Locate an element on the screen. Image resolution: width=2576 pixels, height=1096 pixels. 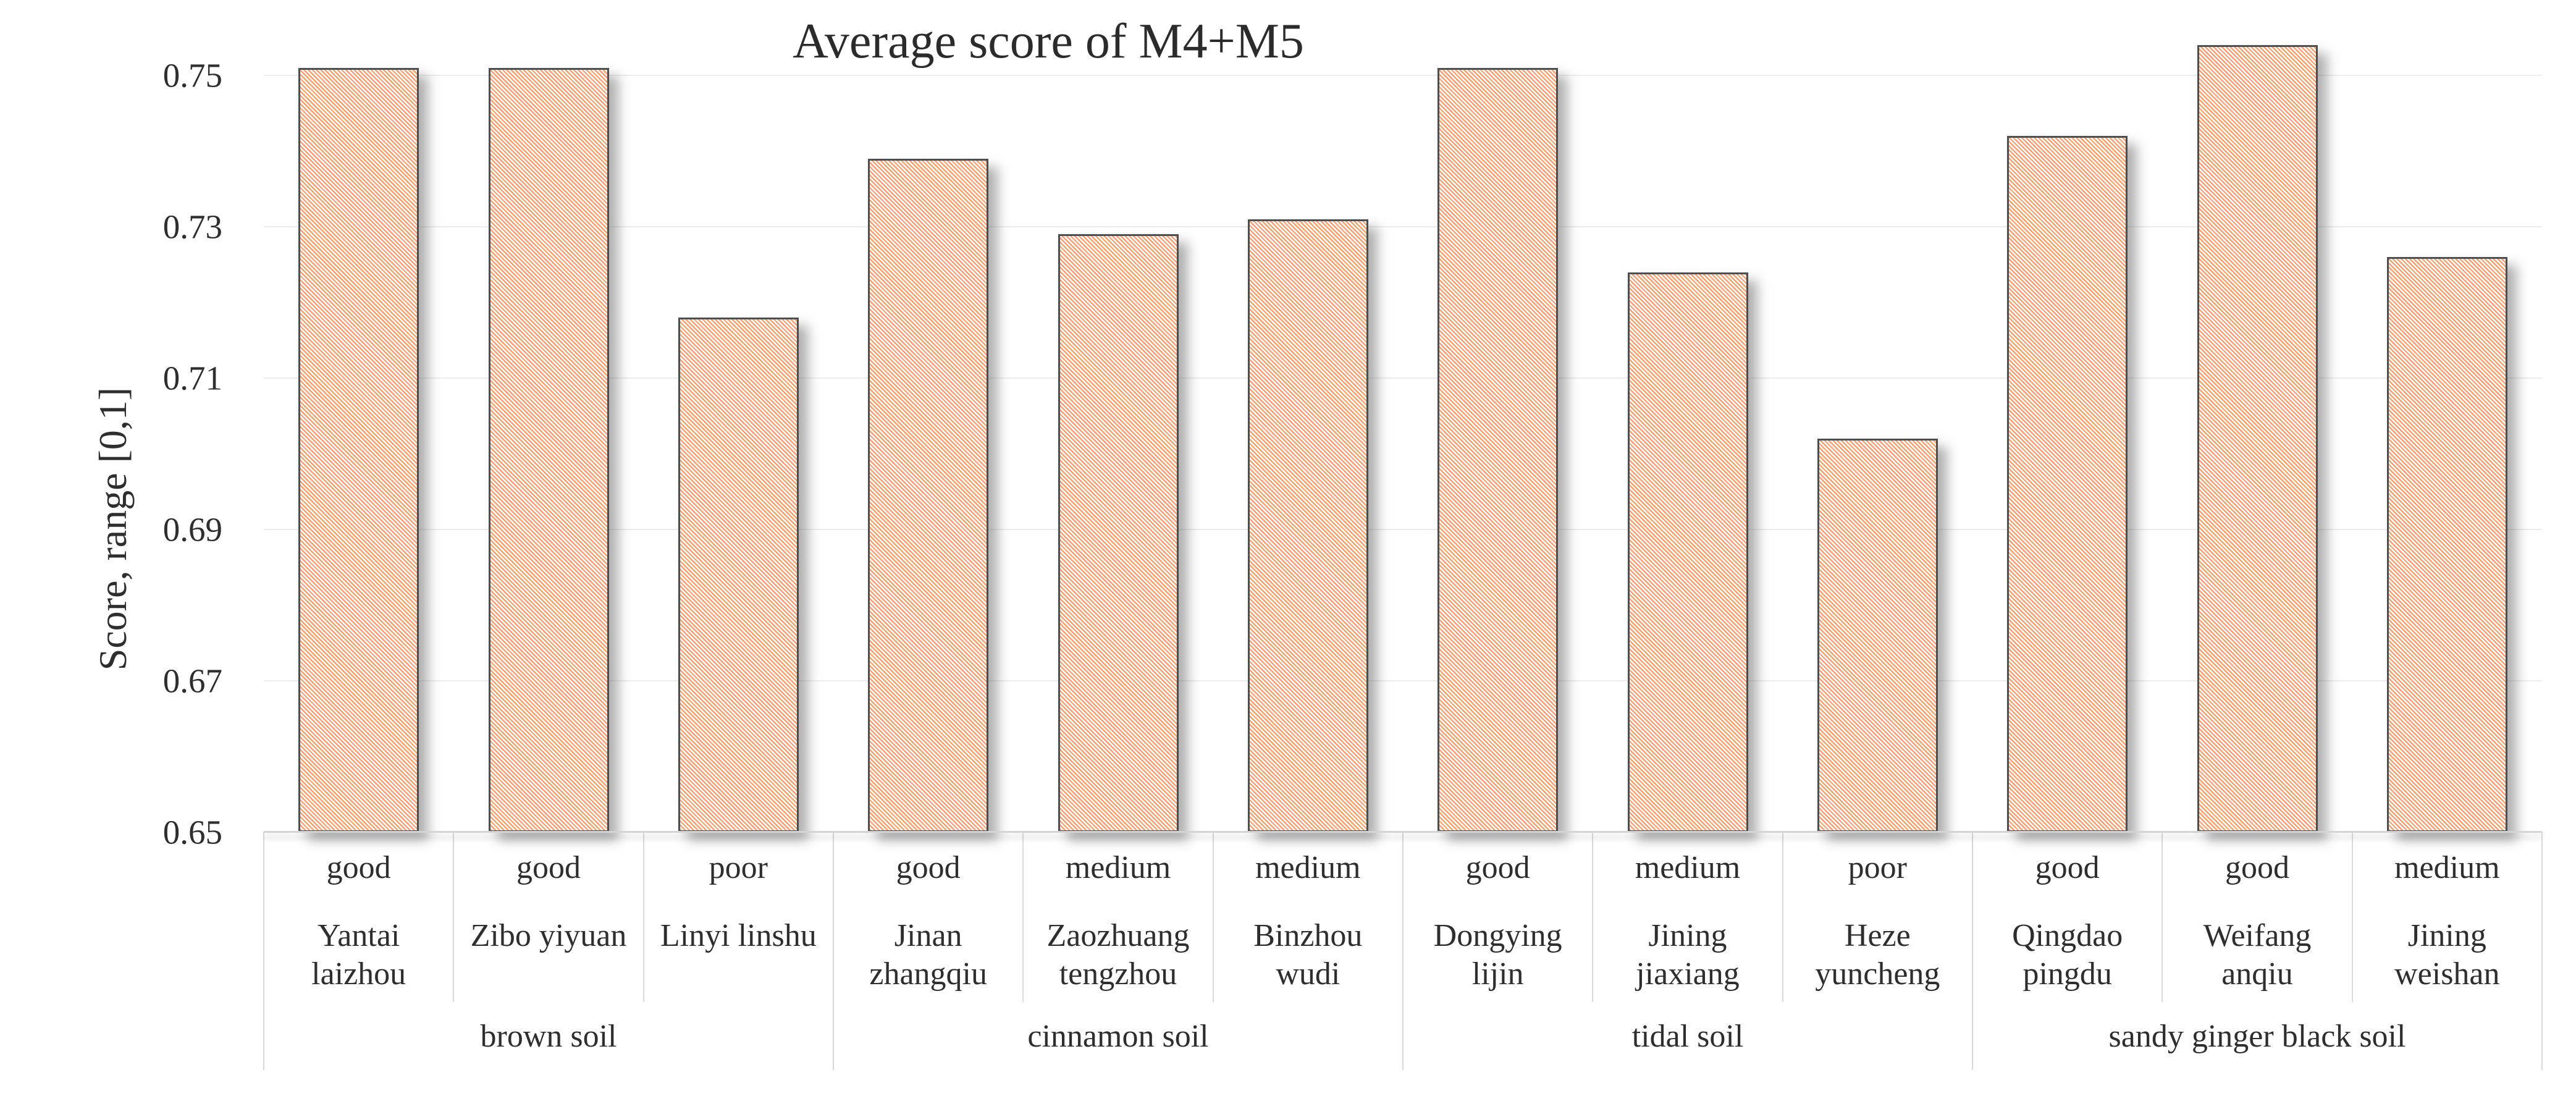
bar-linyi-linshu is located at coordinates (738, 575).